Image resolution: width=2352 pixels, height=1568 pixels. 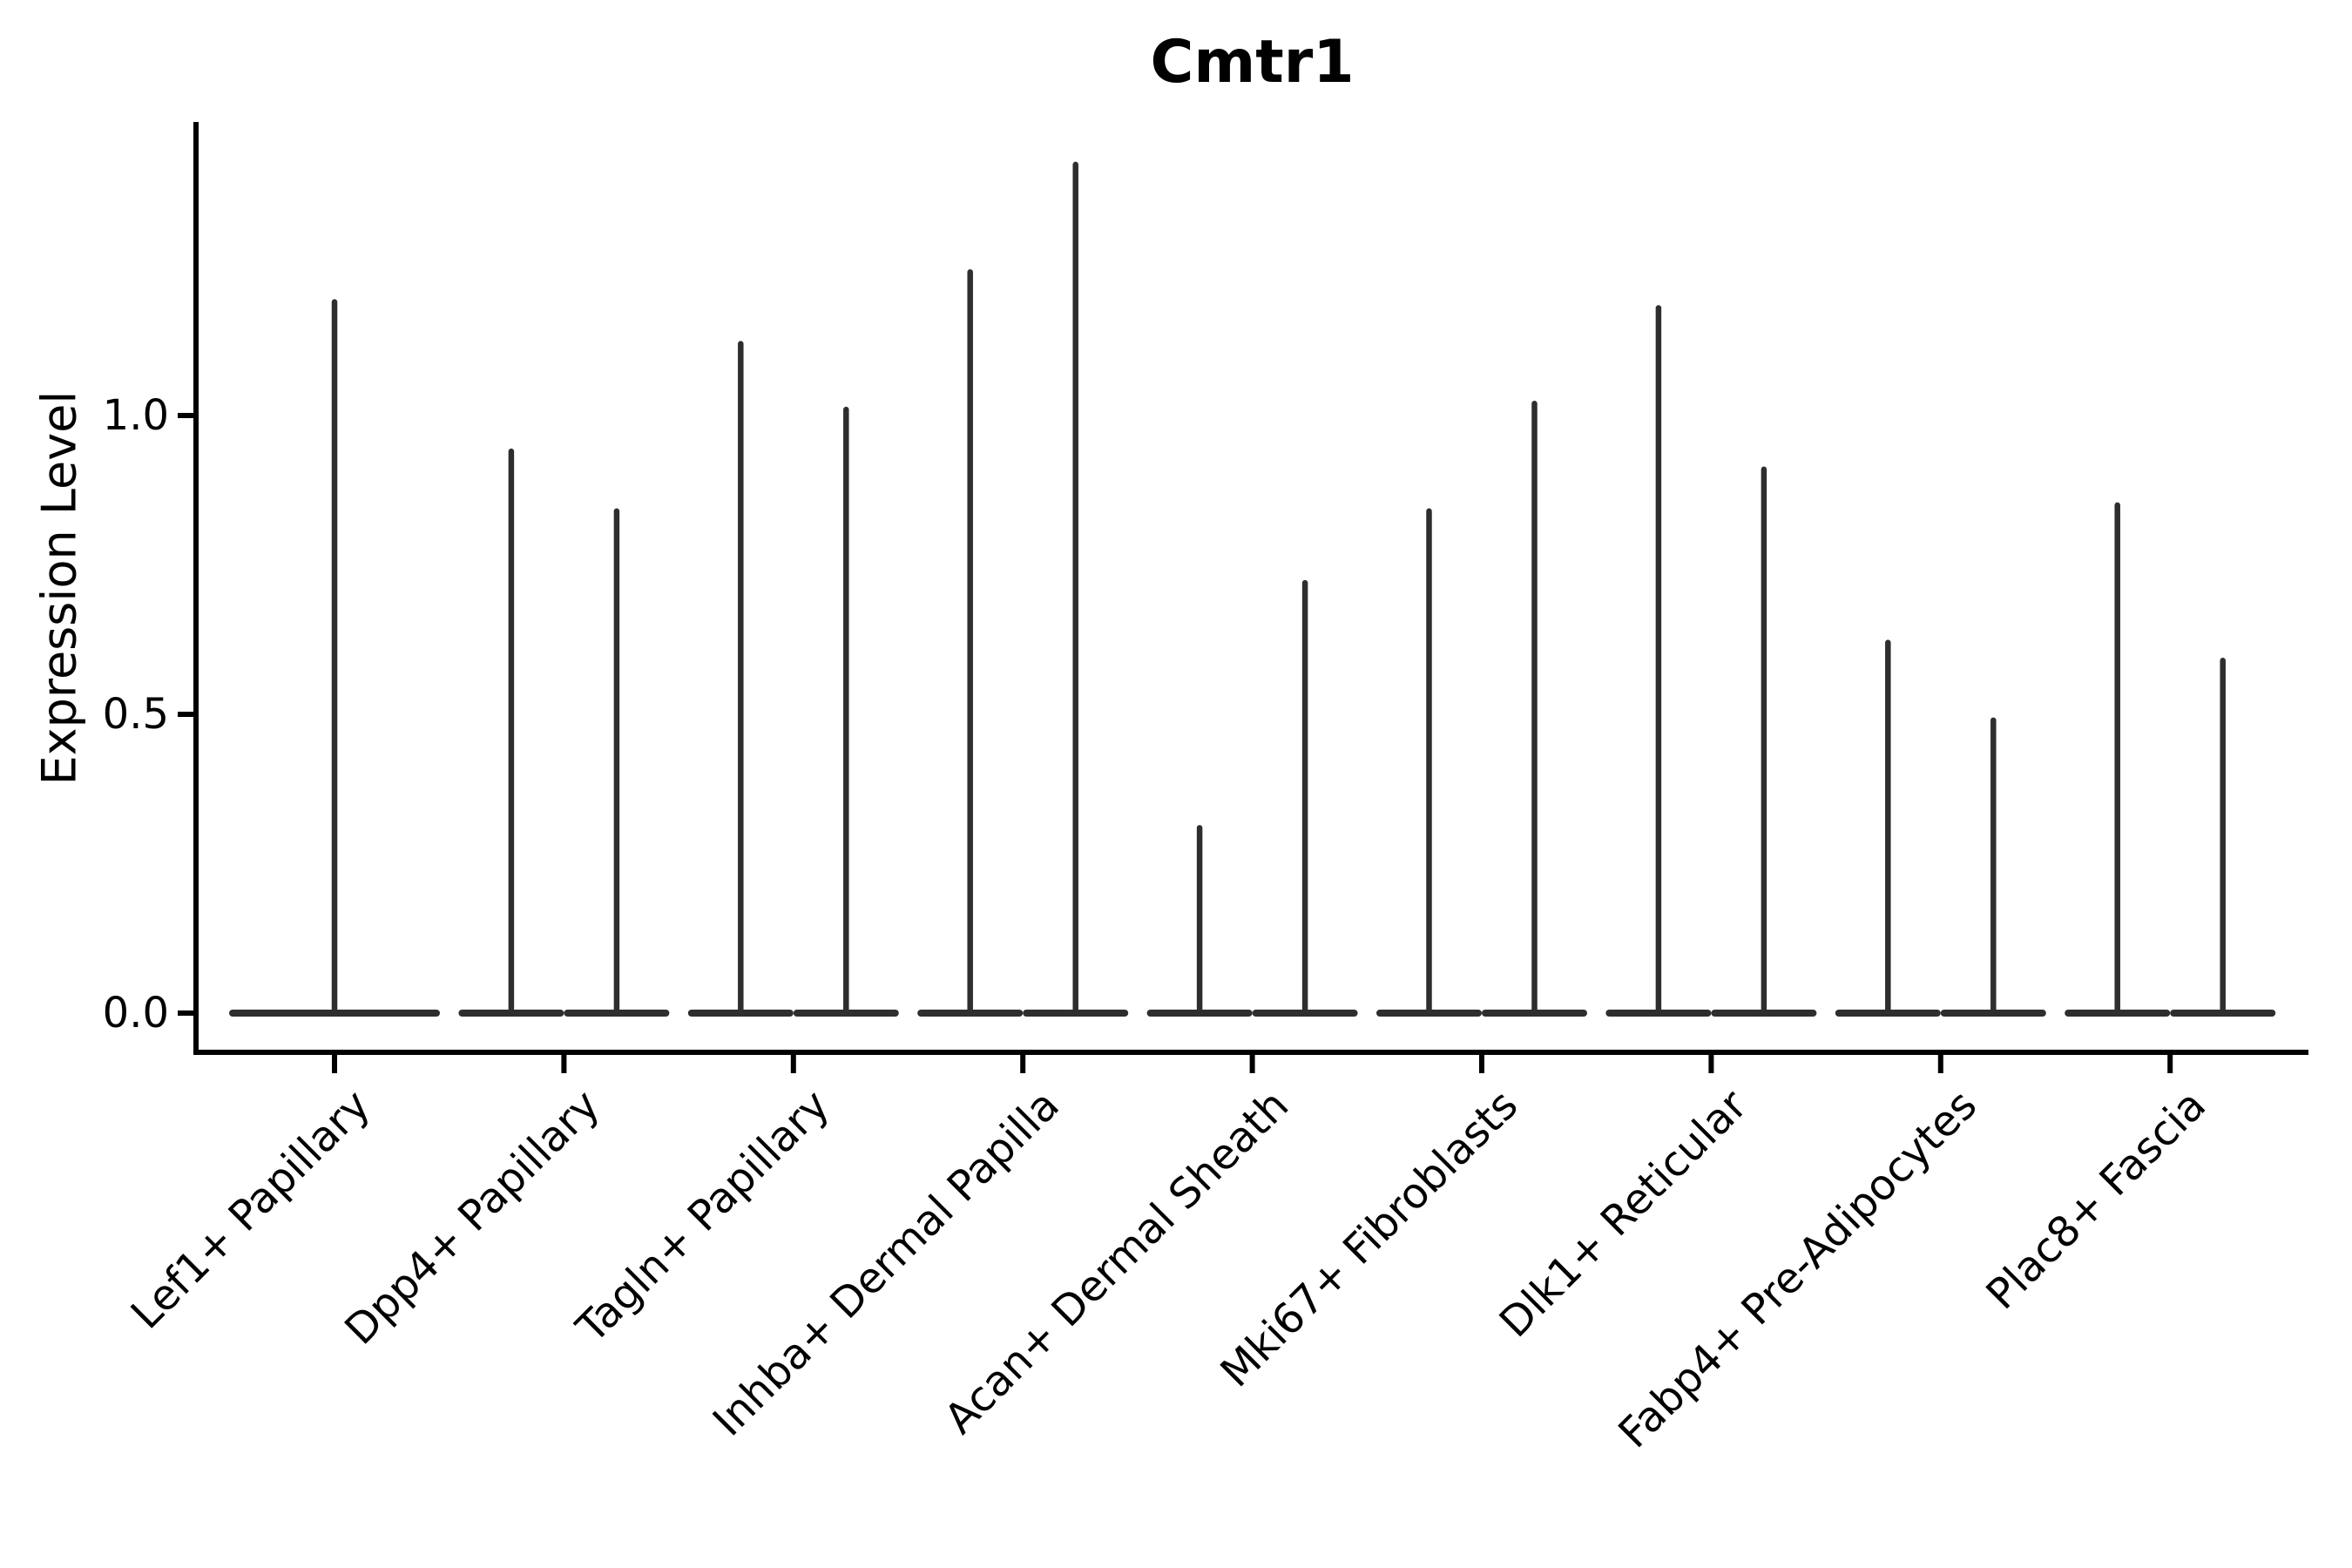 What do you see at coordinates (135, 714) in the screenshot?
I see `y-tick-label: 0.5` at bounding box center [135, 714].